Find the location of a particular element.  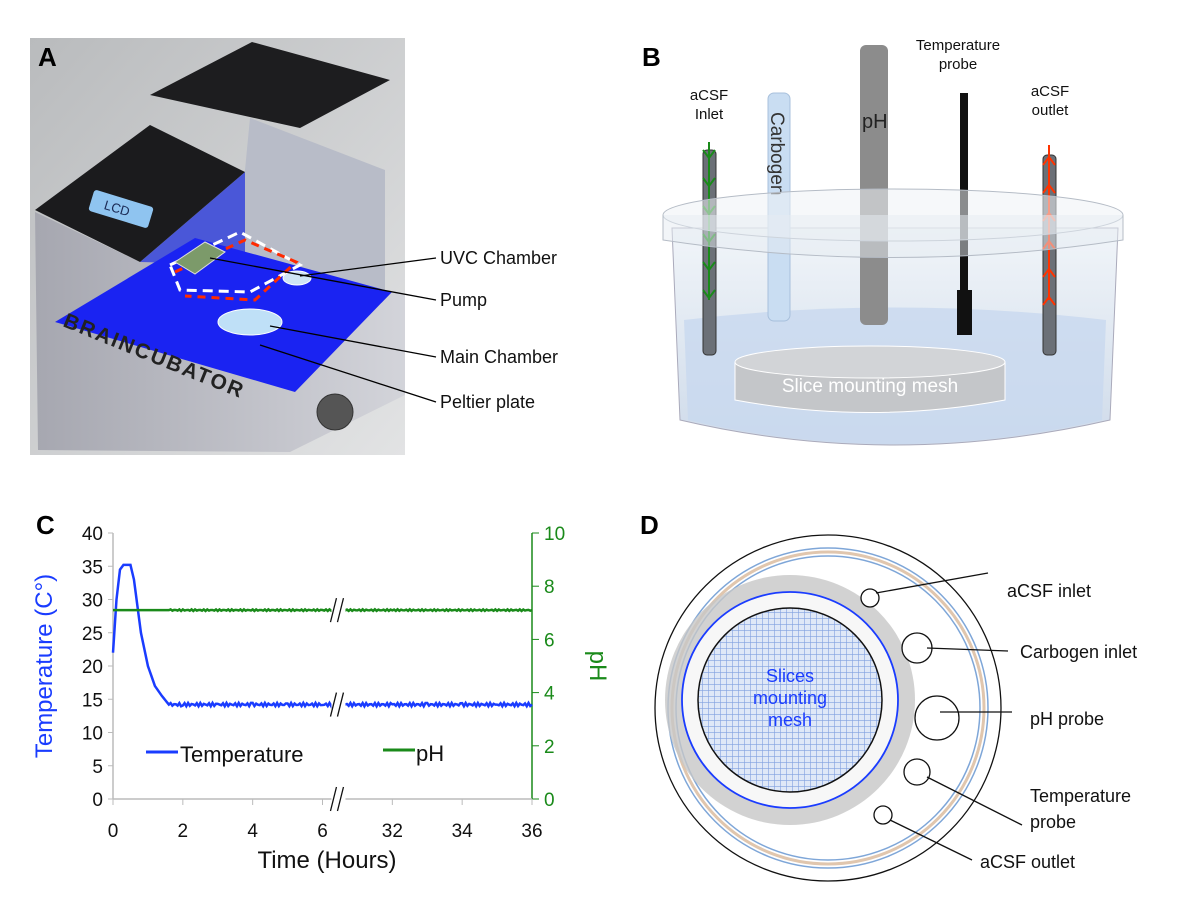

x-tick-label: 6 is located at coordinates (322, 831).